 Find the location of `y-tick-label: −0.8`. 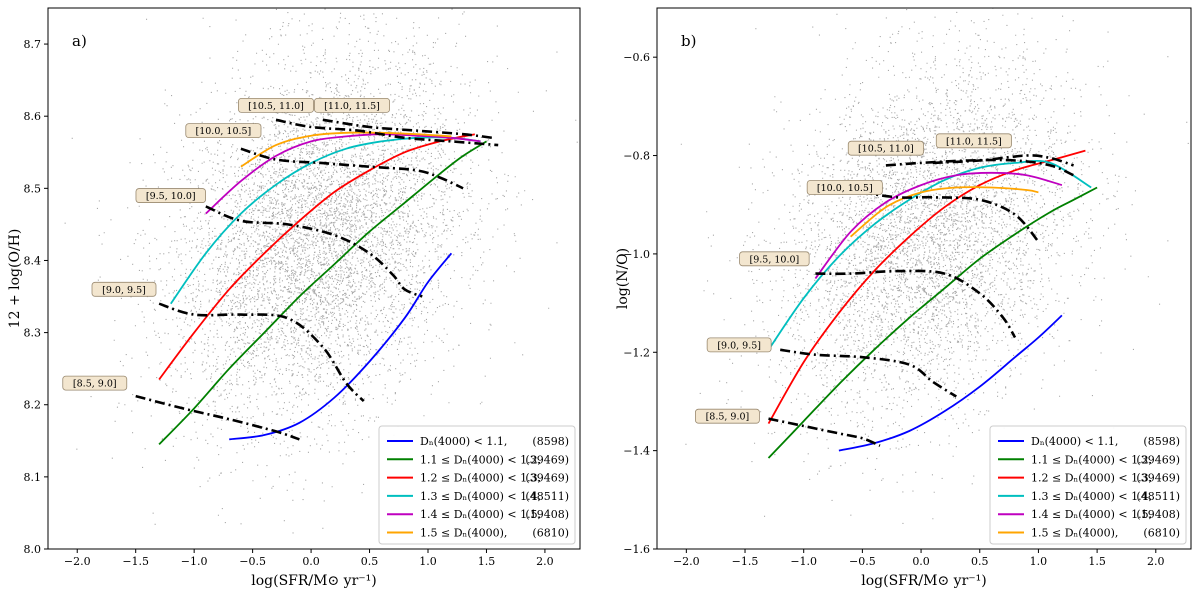

y-tick-label: −0.8 is located at coordinates (636, 156).